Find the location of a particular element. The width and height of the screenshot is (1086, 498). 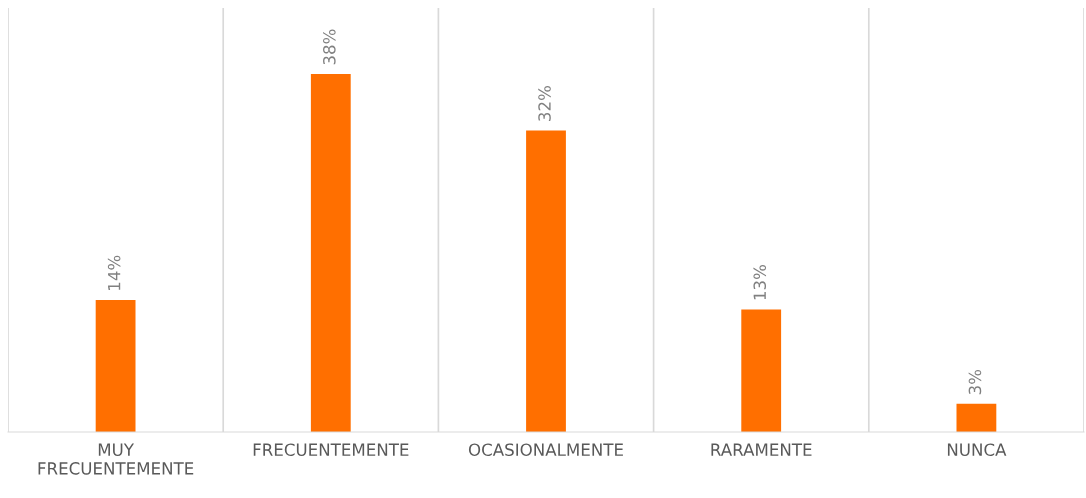

x-tick-label: RARAMENTE is located at coordinates (761, 449).